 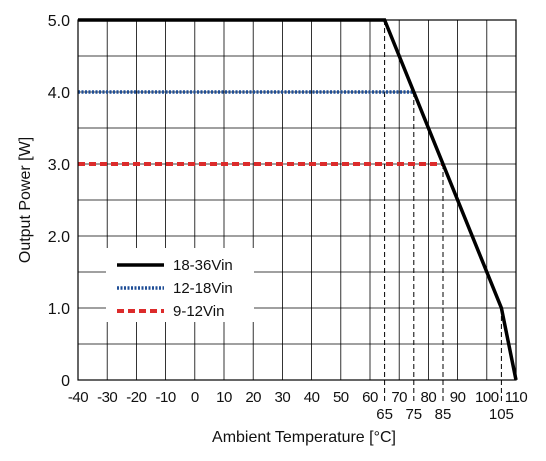 I want to click on derating-mark-labels: 65 75 85 105, so click(x=445, y=414).